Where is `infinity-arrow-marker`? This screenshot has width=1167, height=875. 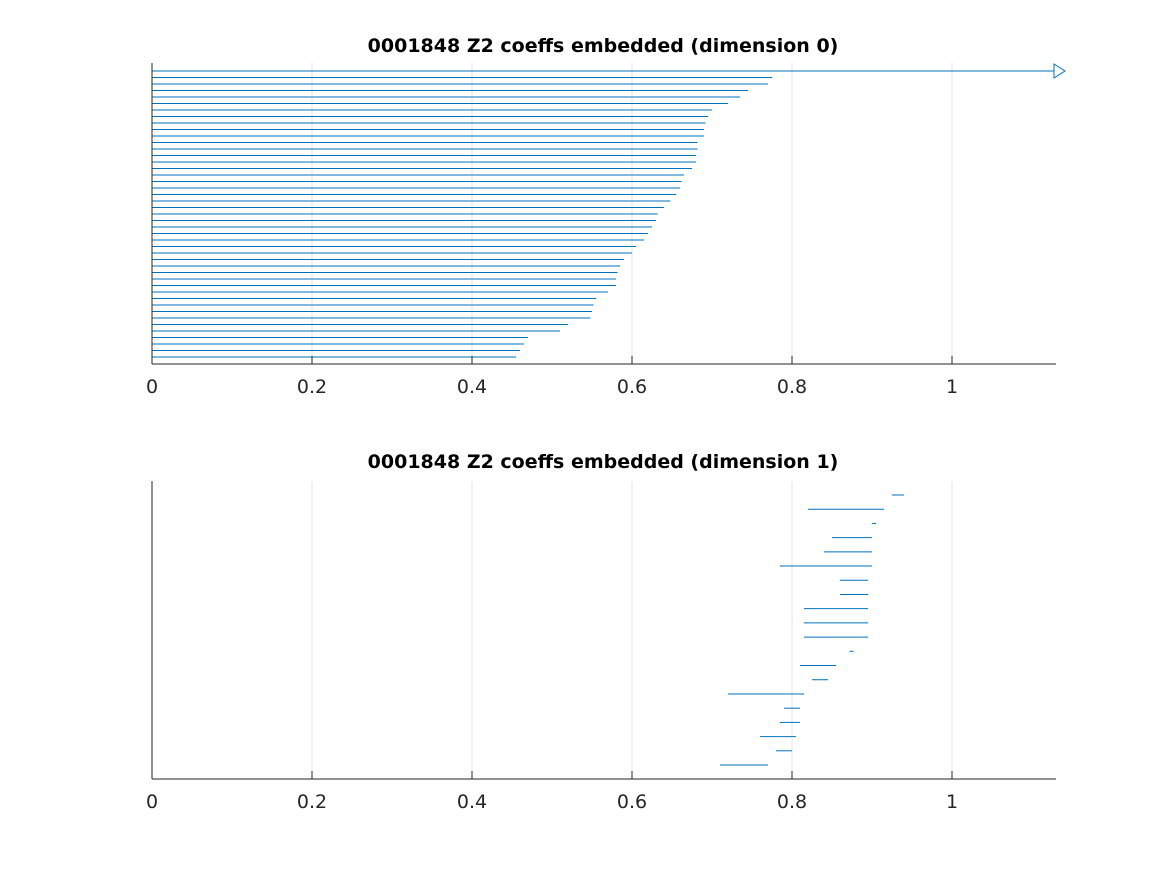 infinity-arrow-marker is located at coordinates (1059, 71).